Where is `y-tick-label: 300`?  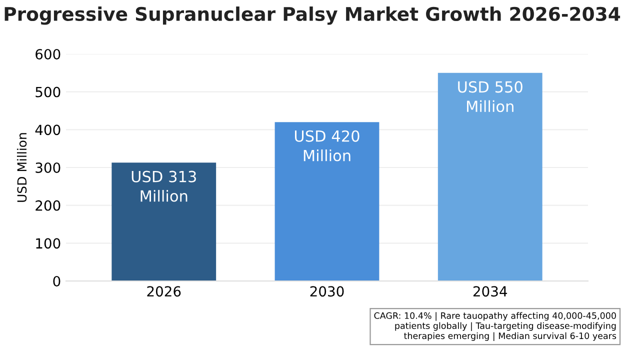
y-tick-label: 300 is located at coordinates (48, 167).